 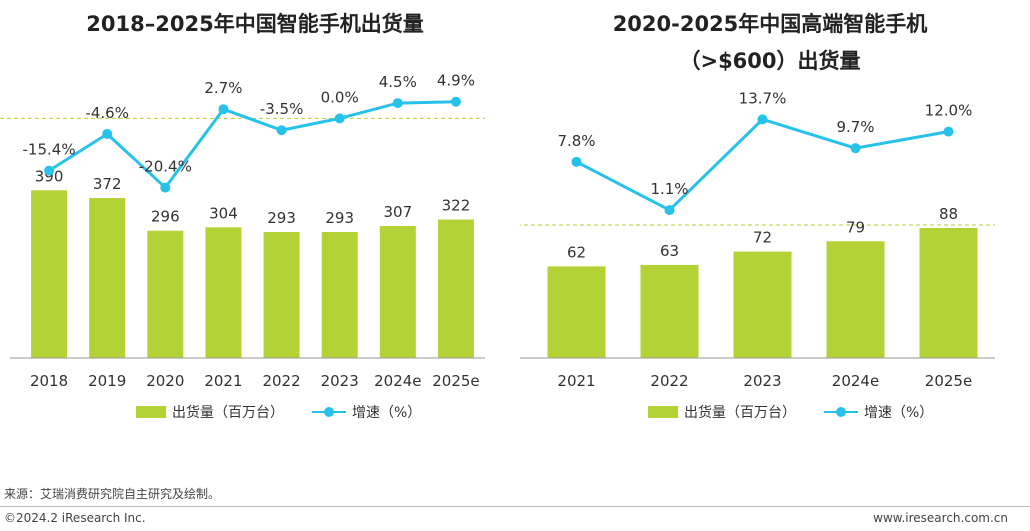 What do you see at coordinates (948, 214) in the screenshot?
I see `bar-label-2025e: 88` at bounding box center [948, 214].